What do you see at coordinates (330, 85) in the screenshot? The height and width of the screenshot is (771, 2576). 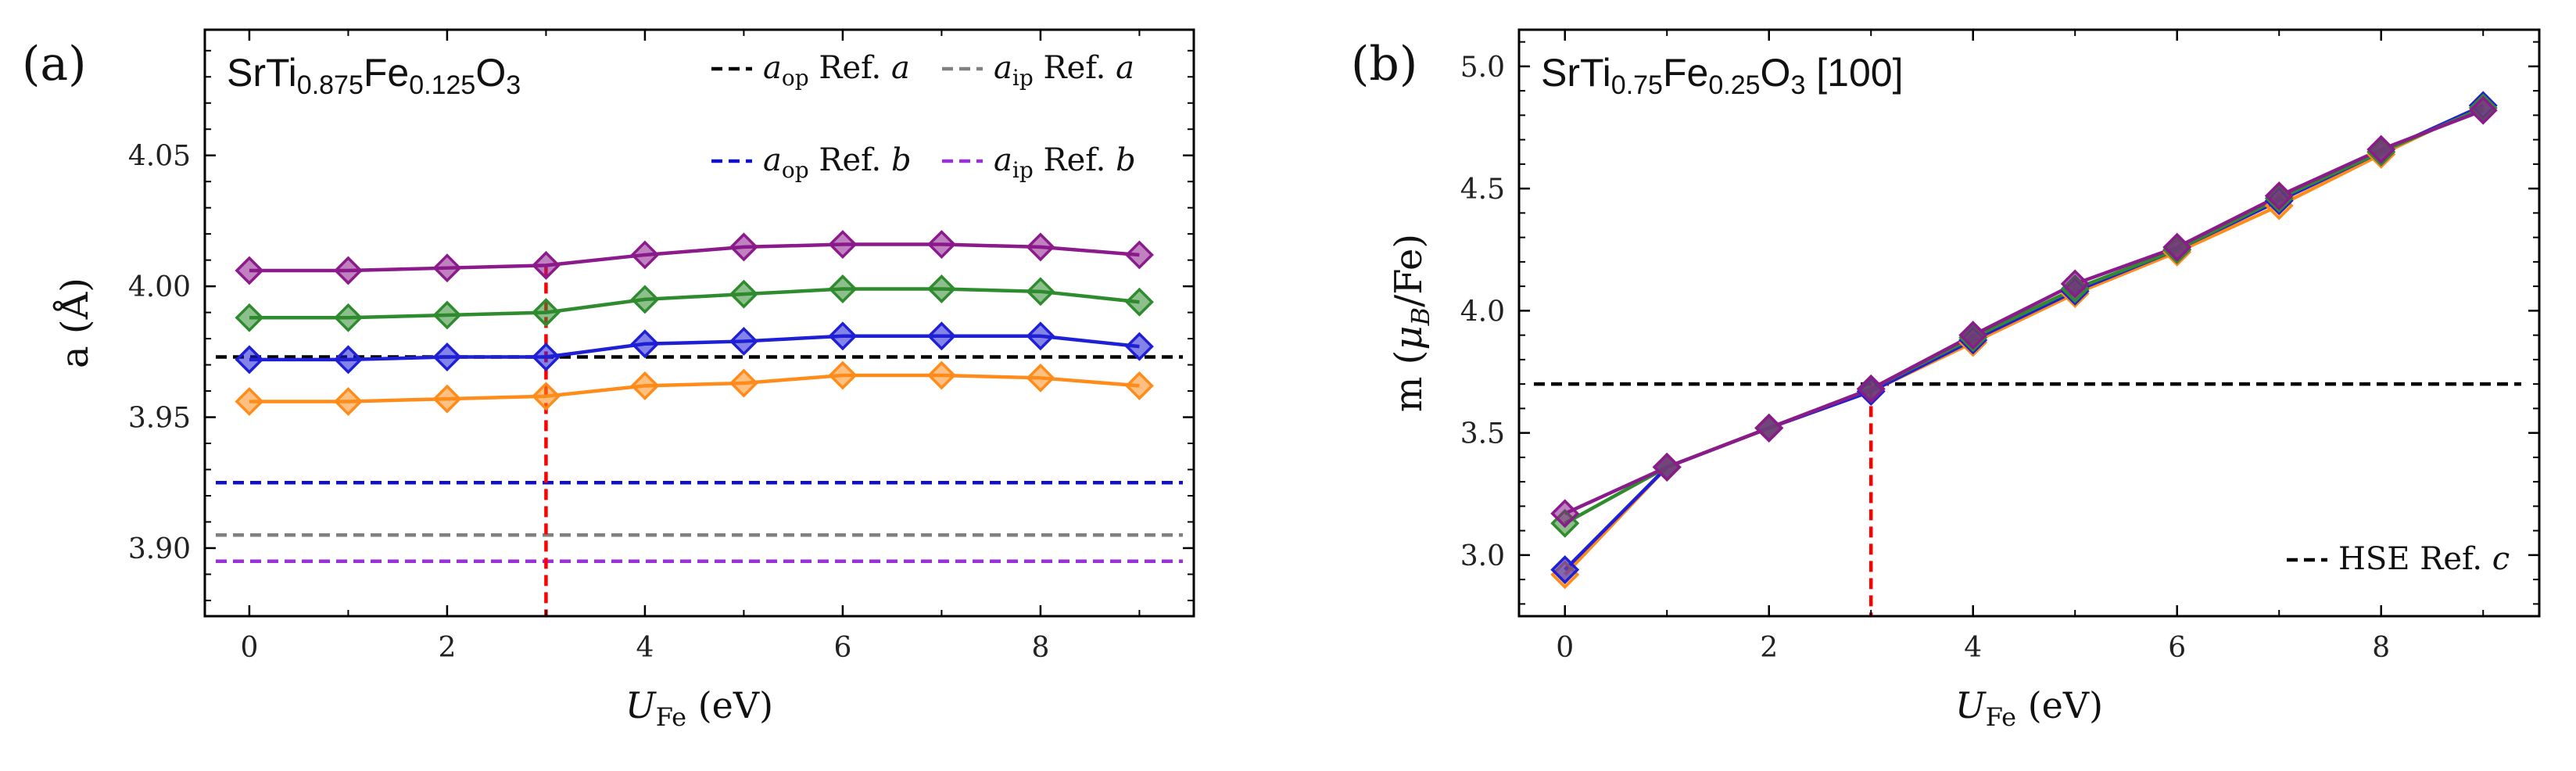 I see `title-sub: 0.875` at bounding box center [330, 85].